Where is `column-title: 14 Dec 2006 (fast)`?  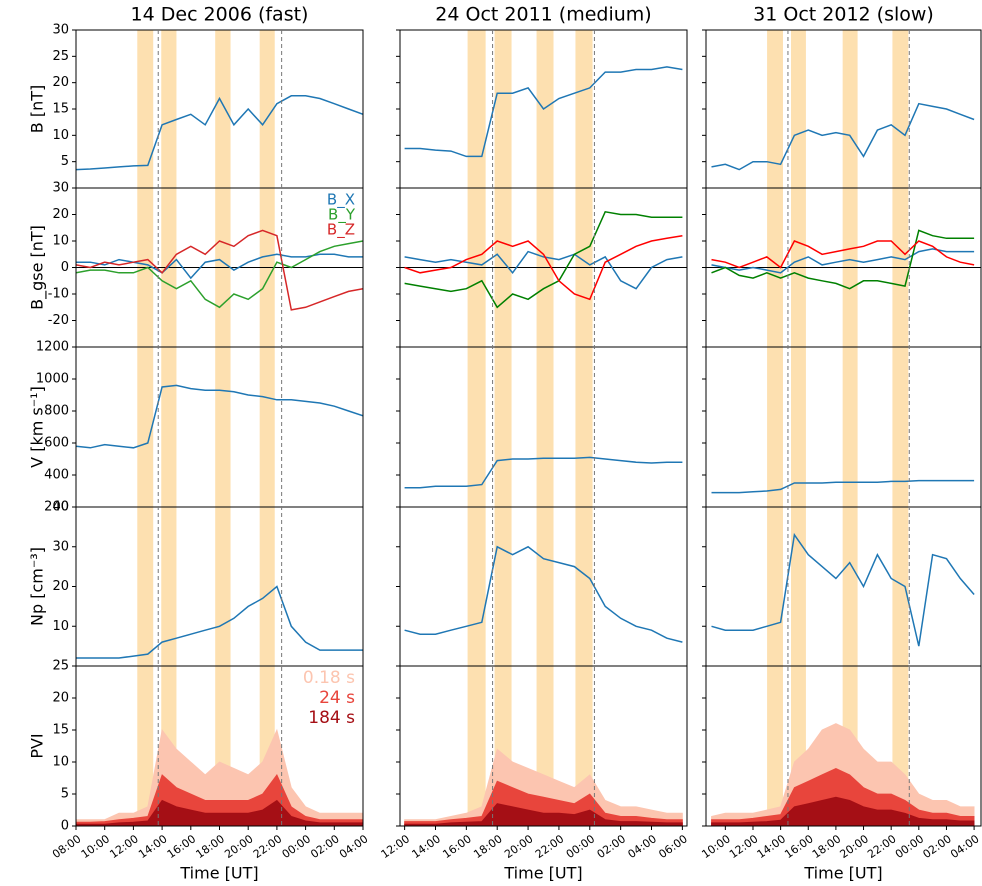
column-title: 14 Dec 2006 (fast) is located at coordinates (220, 15).